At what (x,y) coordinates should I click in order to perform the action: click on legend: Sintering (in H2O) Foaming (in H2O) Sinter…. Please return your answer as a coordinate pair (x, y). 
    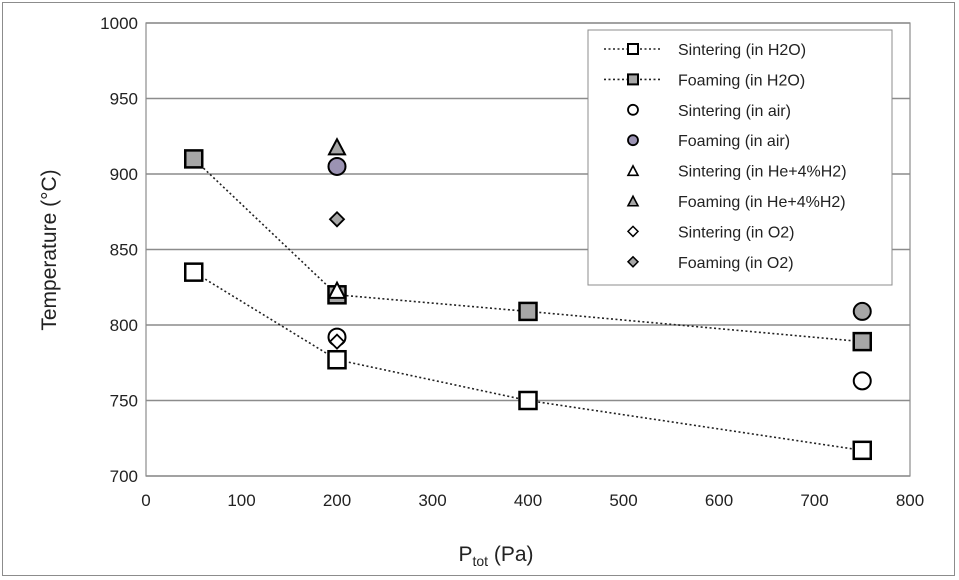
    Looking at the image, I should click on (740, 157).